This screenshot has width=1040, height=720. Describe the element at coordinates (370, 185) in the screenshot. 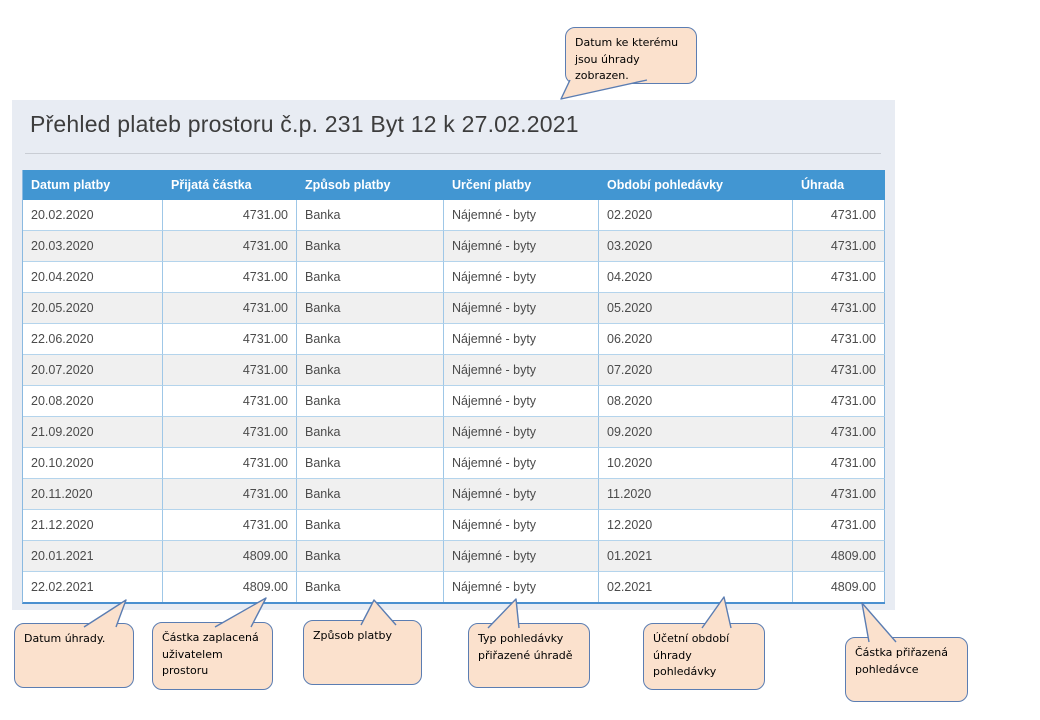

I see `column-header: Způsob platby` at that location.